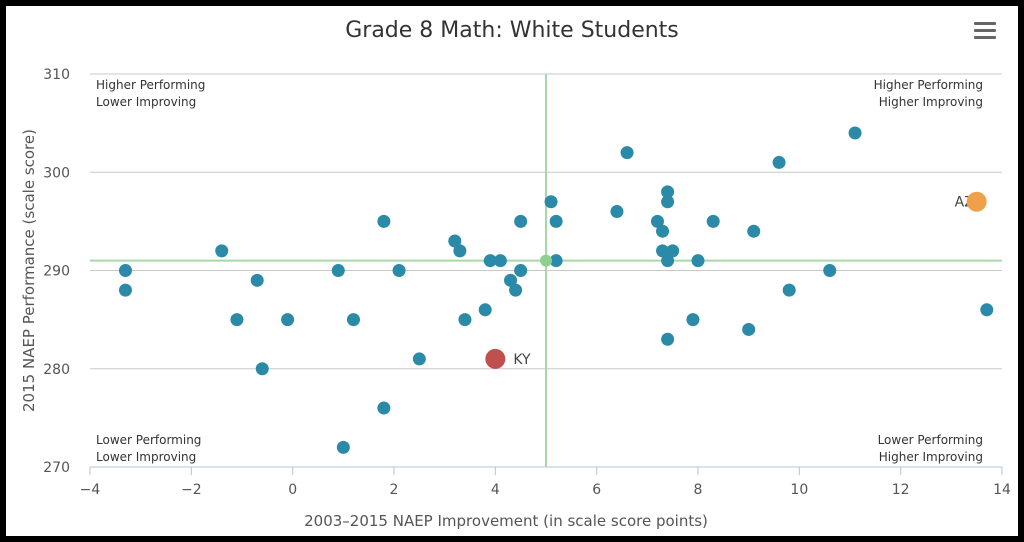 The width and height of the screenshot is (1024, 542). I want to click on y-tick-label: 310, so click(56, 75).